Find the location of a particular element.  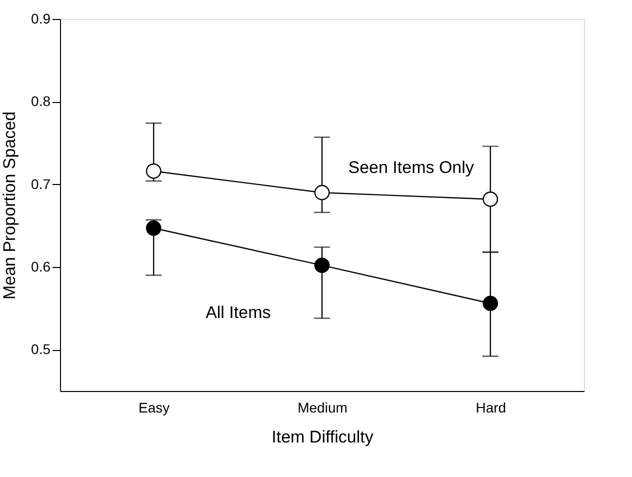

y-tick-label: 0.7 is located at coordinates (41, 184).